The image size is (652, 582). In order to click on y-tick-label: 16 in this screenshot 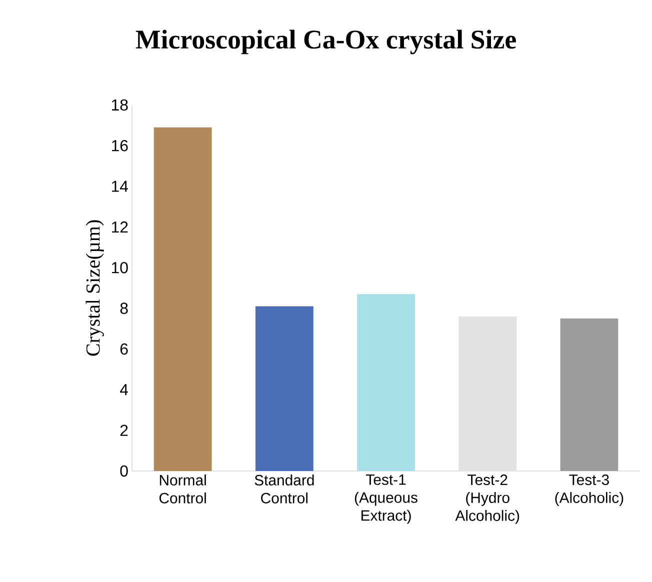, I will do `click(120, 146)`.